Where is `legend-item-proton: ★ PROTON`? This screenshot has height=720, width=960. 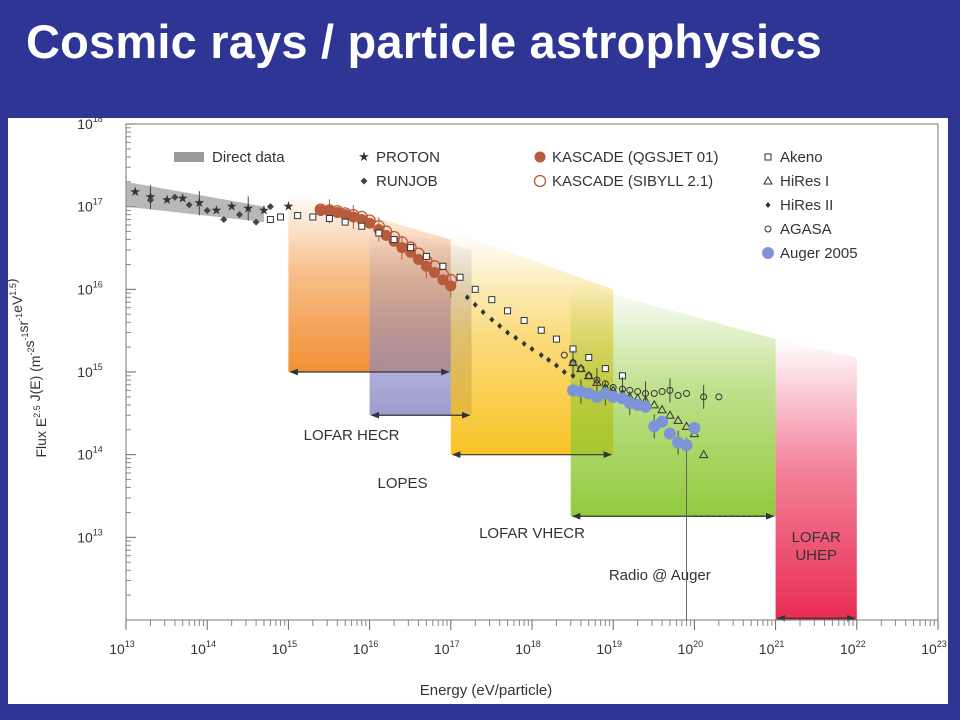 legend-item-proton: ★ PROTON is located at coordinates (399, 157).